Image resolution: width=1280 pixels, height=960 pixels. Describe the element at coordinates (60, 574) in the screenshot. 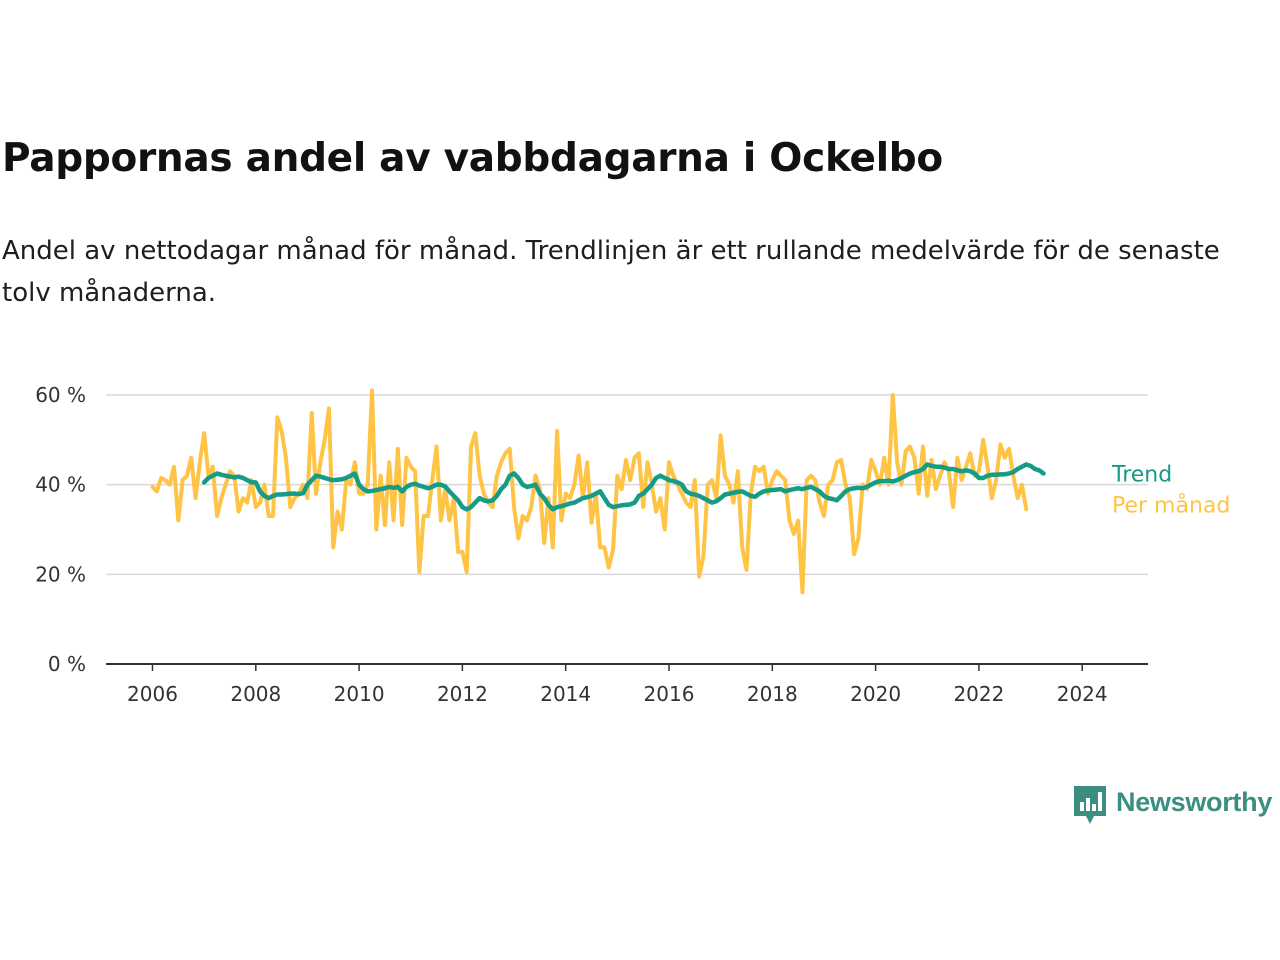

I see `y-tick-label: 20 %` at that location.